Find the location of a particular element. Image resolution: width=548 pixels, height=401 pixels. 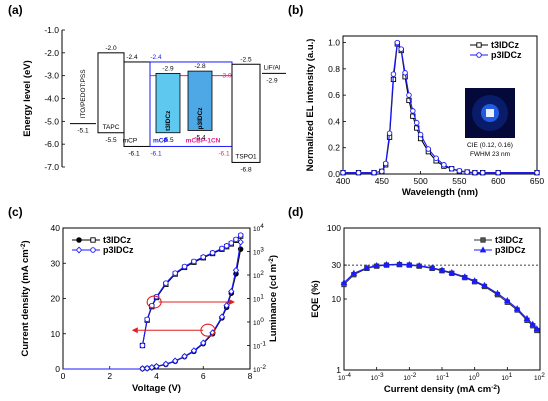

legend-label: t3IDCz is located at coordinates (117, 240).